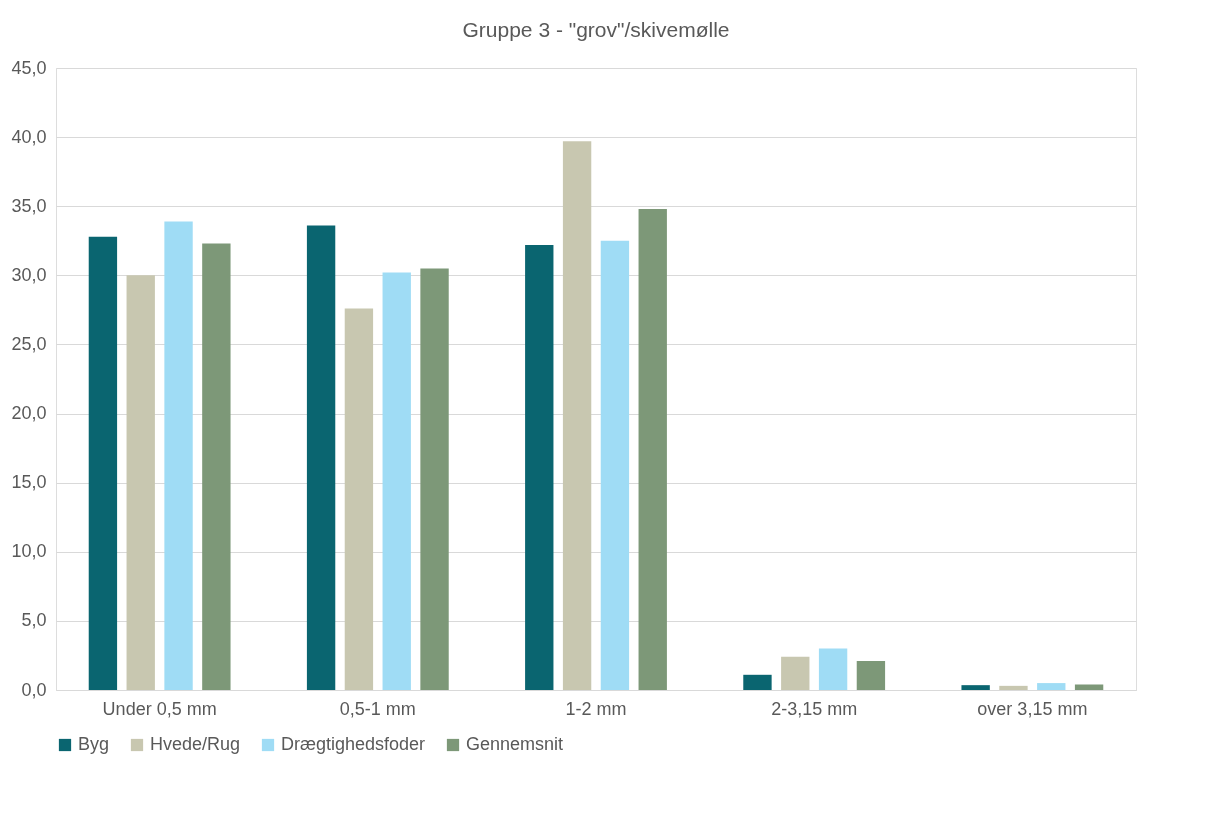 Image resolution: width=1206 pixels, height=818 pixels. What do you see at coordinates (29, 67) in the screenshot?
I see `y-tick-label: 45,0` at bounding box center [29, 67].